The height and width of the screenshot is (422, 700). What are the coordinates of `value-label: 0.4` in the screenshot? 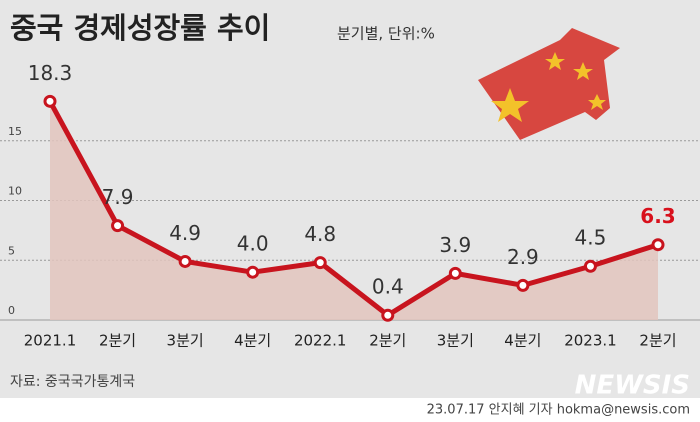 It's located at (388, 287).